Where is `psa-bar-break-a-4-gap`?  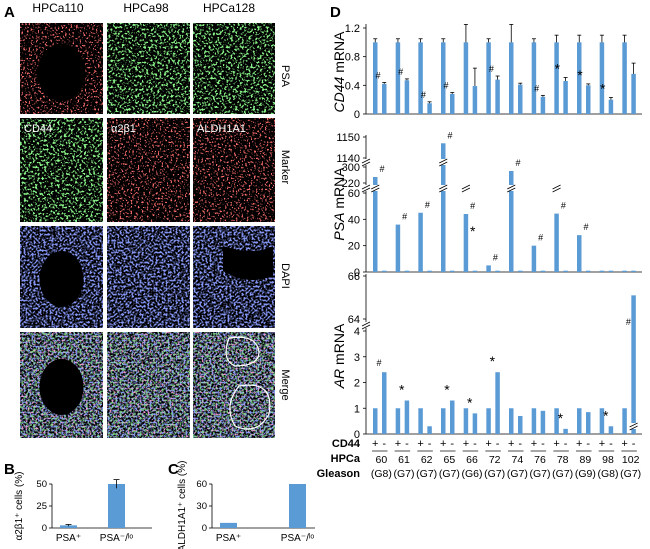 psa-bar-break-a-4-gap is located at coordinates (465, 188).